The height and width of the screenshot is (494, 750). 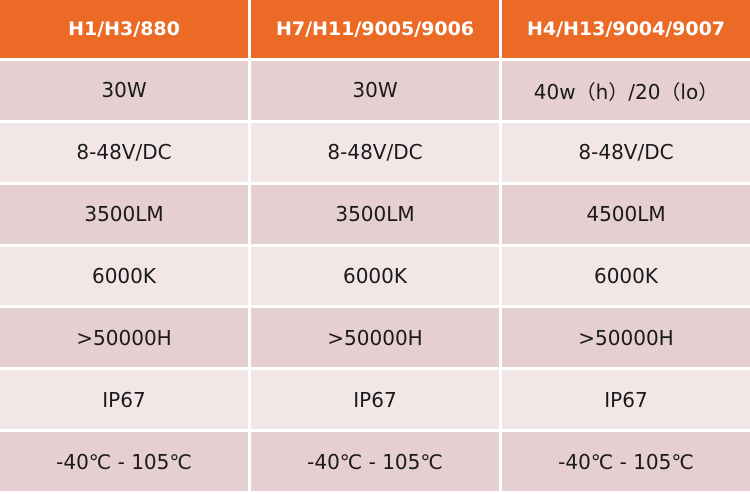 I want to click on table-cell: 40w（h）/20（lo）, so click(x=626, y=90).